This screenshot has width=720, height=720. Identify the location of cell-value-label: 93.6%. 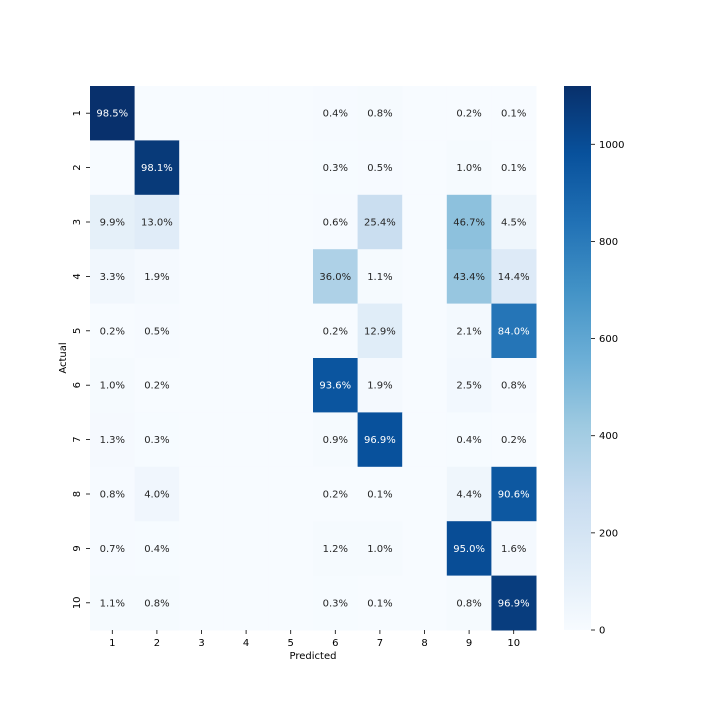
(335, 386).